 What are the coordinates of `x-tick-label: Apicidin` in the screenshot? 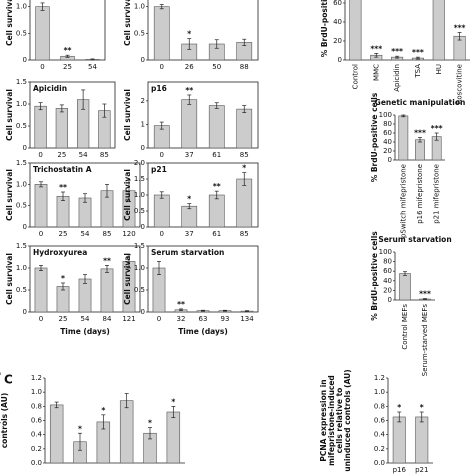 It's located at (397, 78).